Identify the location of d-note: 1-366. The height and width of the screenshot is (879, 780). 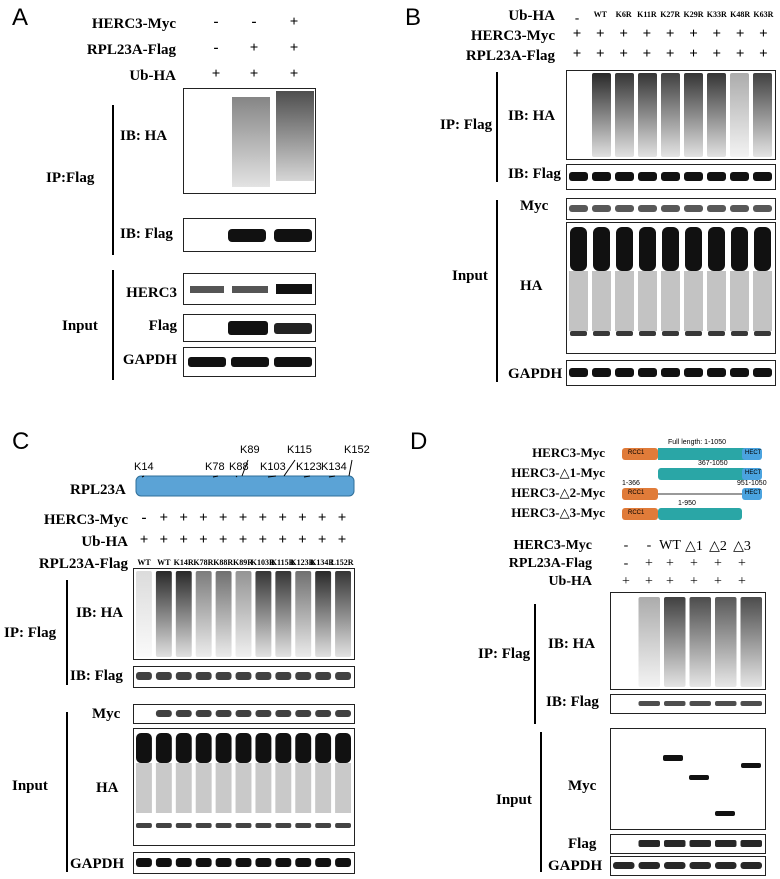
(631, 483).